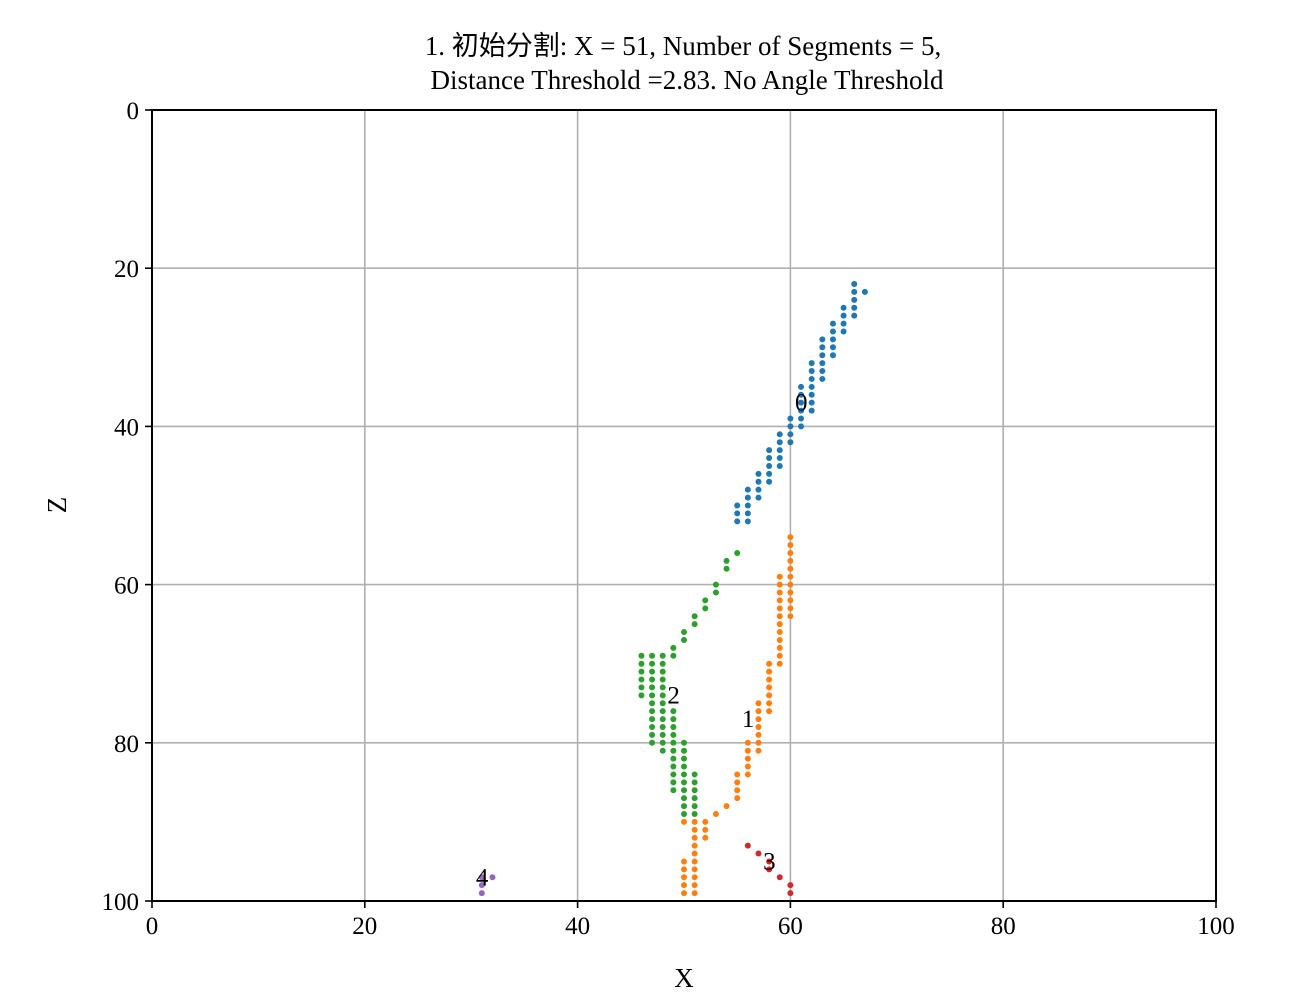 This screenshot has width=1315, height=1008. What do you see at coordinates (737, 715) in the screenshot?
I see `segment-1-points` at bounding box center [737, 715].